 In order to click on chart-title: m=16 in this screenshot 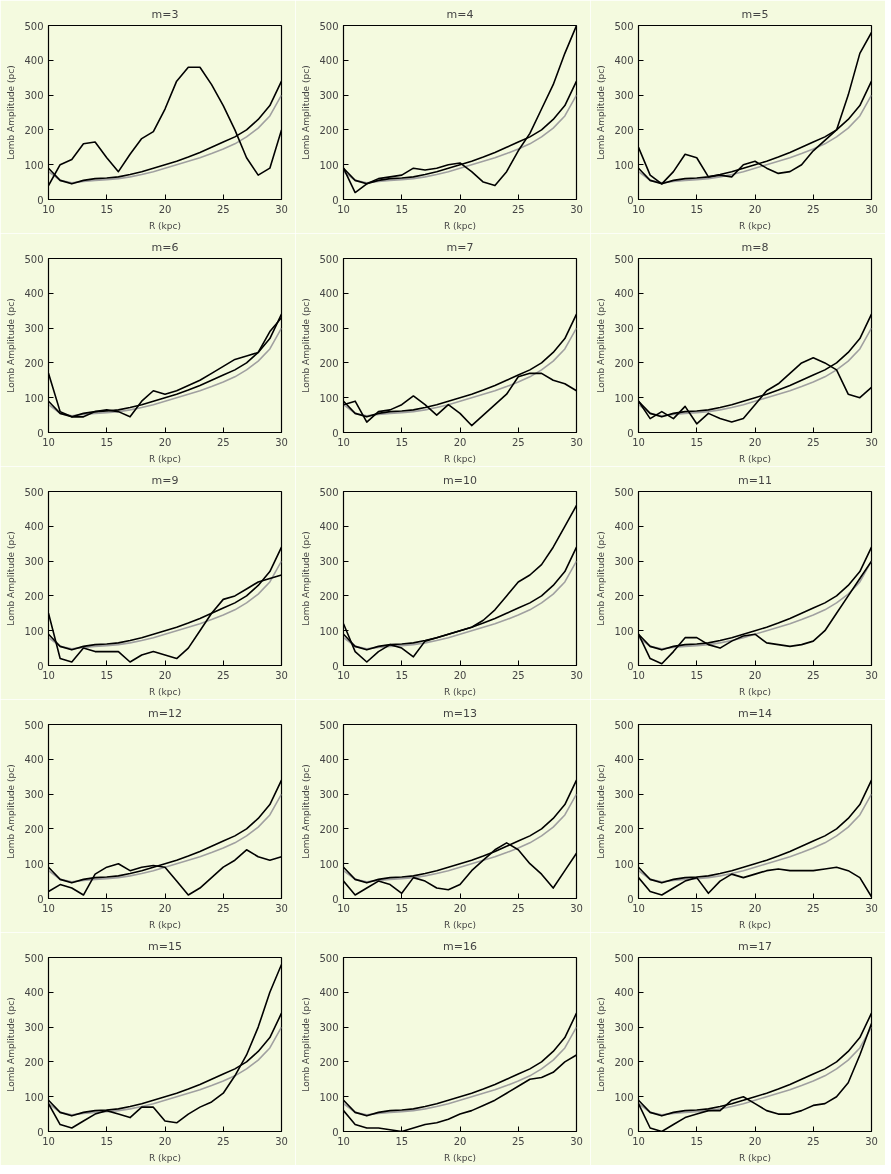, I will do `click(460, 946)`.